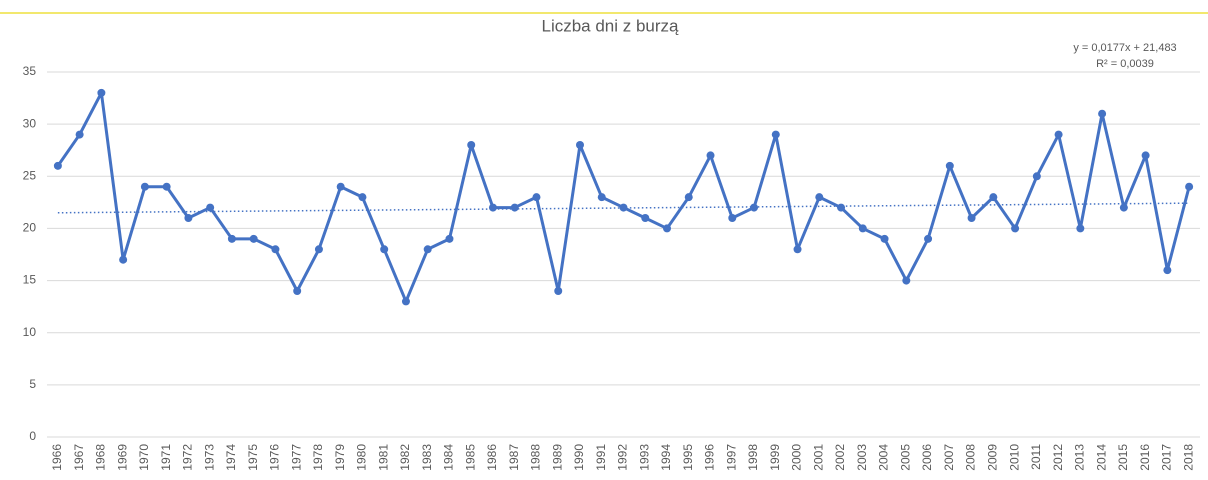  Describe the element at coordinates (79, 457) in the screenshot. I see `x-tick-label: 1967` at that location.